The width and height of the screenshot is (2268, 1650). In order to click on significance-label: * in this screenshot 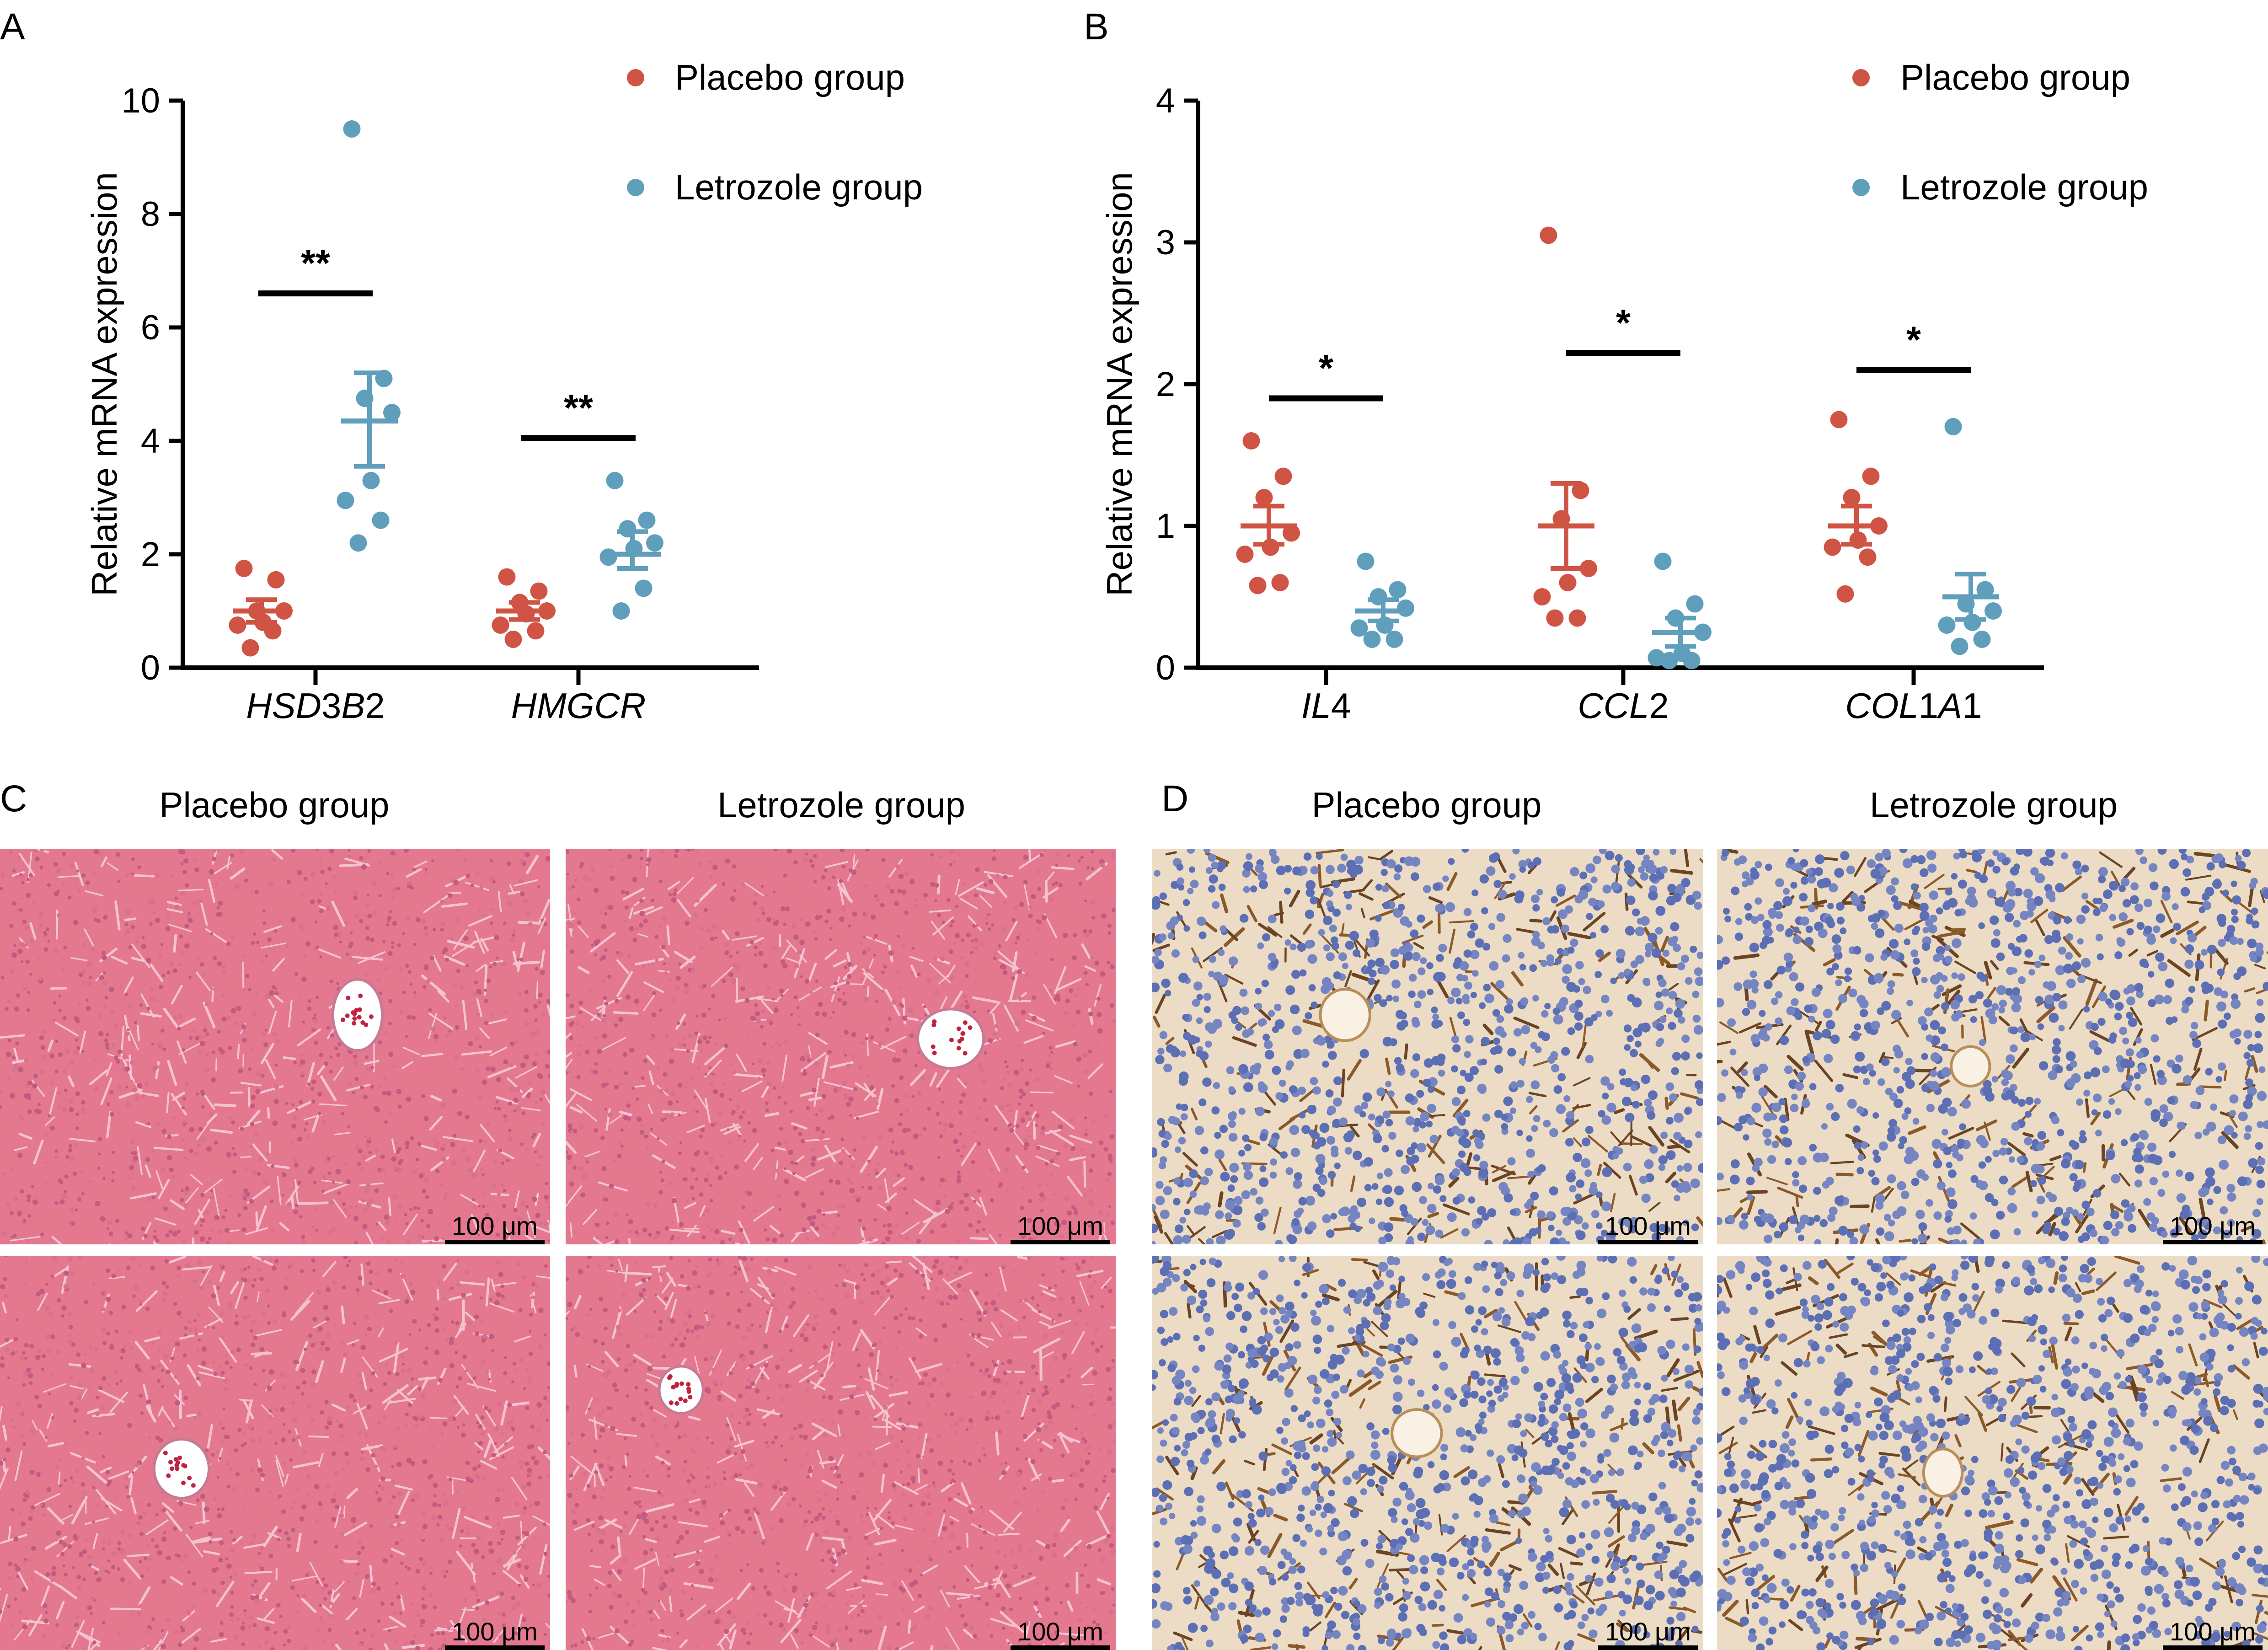, I will do `click(1913, 340)`.